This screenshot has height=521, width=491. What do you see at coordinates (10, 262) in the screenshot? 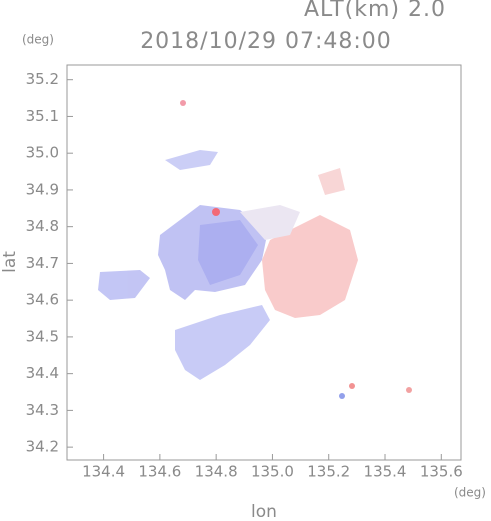
I see `y-axis-label: lat` at bounding box center [10, 262].